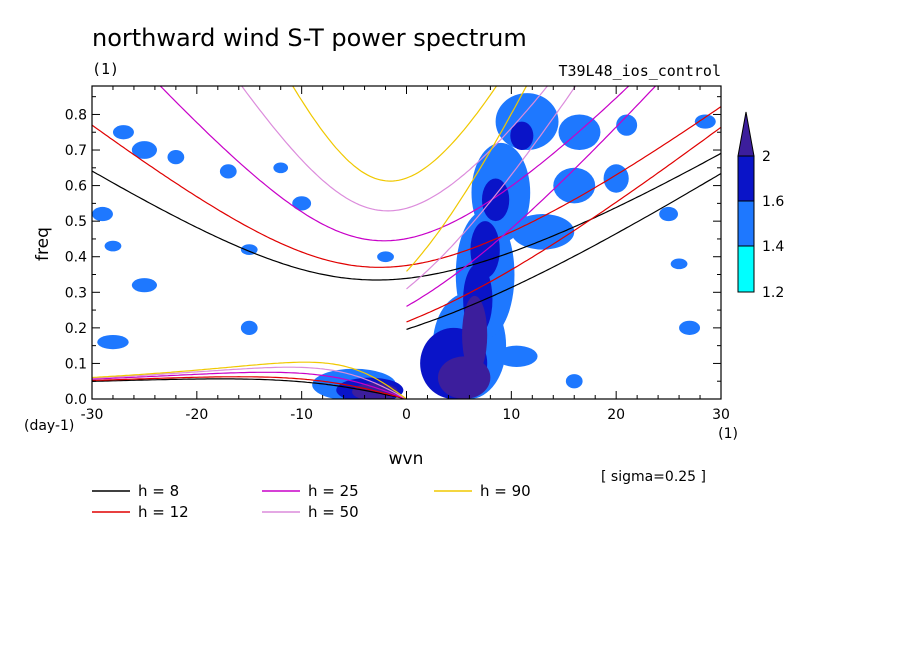 The width and height of the screenshot is (904, 654). Describe the element at coordinates (158, 491) in the screenshot. I see `legend-label: h = 8` at that location.